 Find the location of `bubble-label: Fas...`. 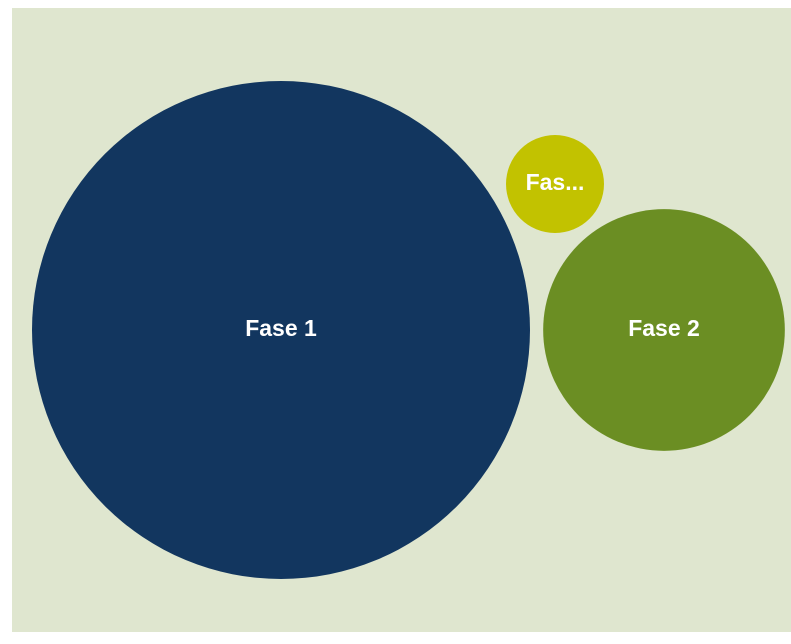

bubble-label: Fas... is located at coordinates (555, 182).